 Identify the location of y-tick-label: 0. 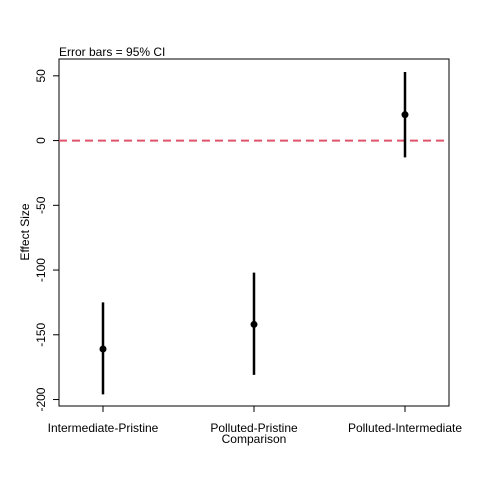
(41, 140).